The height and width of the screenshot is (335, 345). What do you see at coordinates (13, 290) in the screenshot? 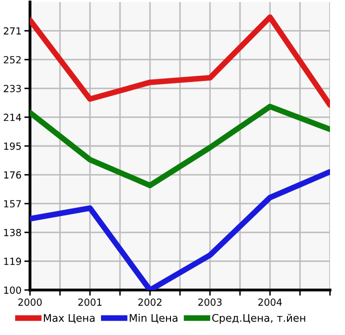
I see `y-tick-label: 100` at bounding box center [13, 290].